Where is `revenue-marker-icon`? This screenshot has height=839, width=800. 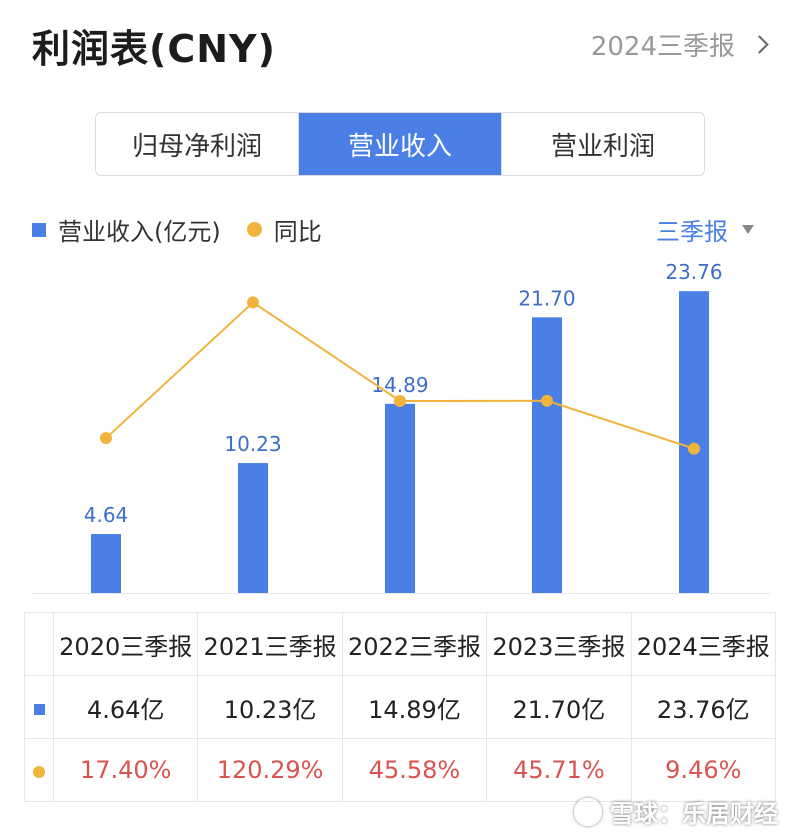 revenue-marker-icon is located at coordinates (39, 709).